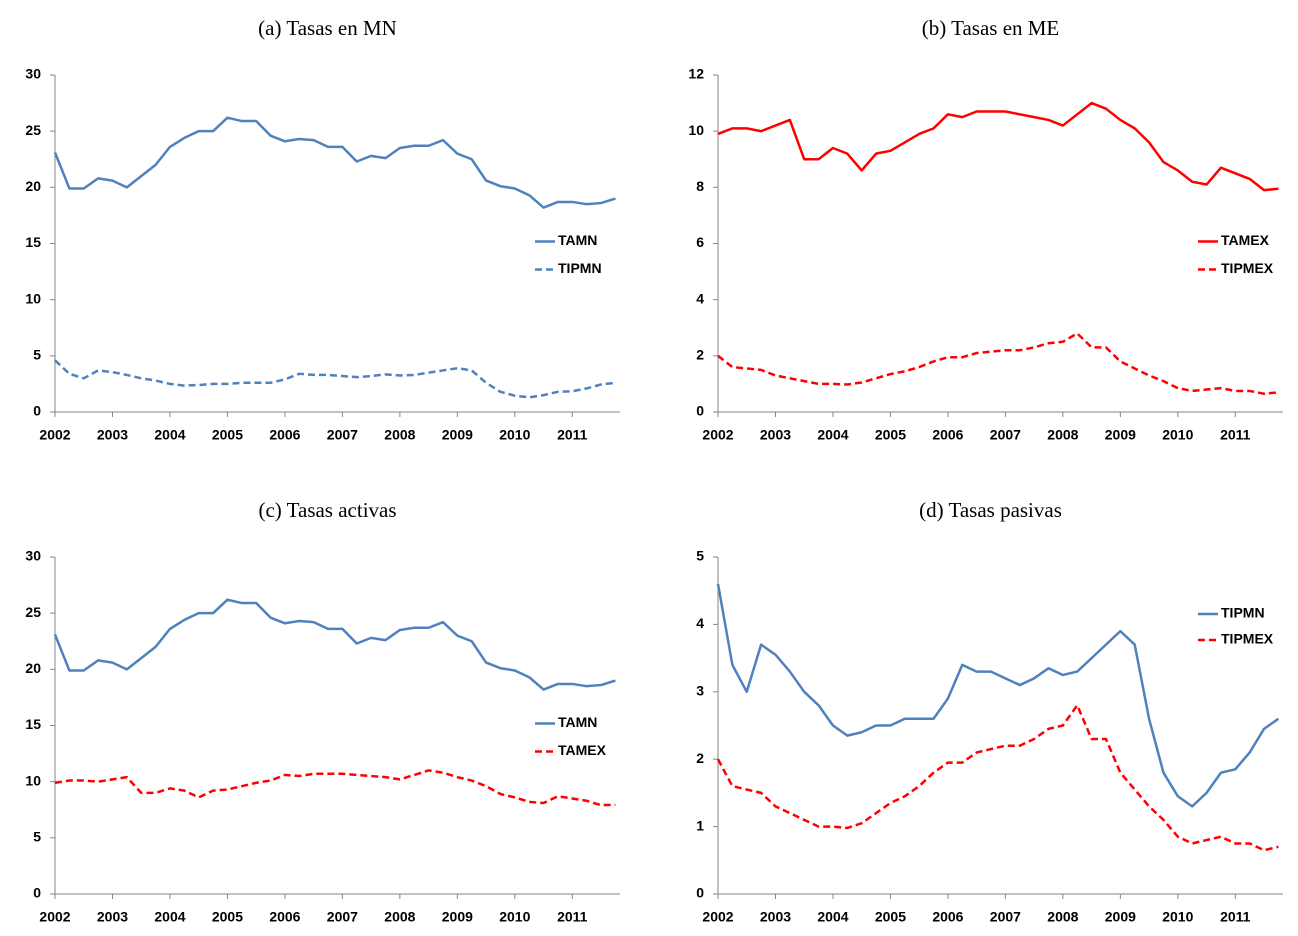 This screenshot has height=936, width=1298. I want to click on y-tick-label: 3, so click(700, 691).